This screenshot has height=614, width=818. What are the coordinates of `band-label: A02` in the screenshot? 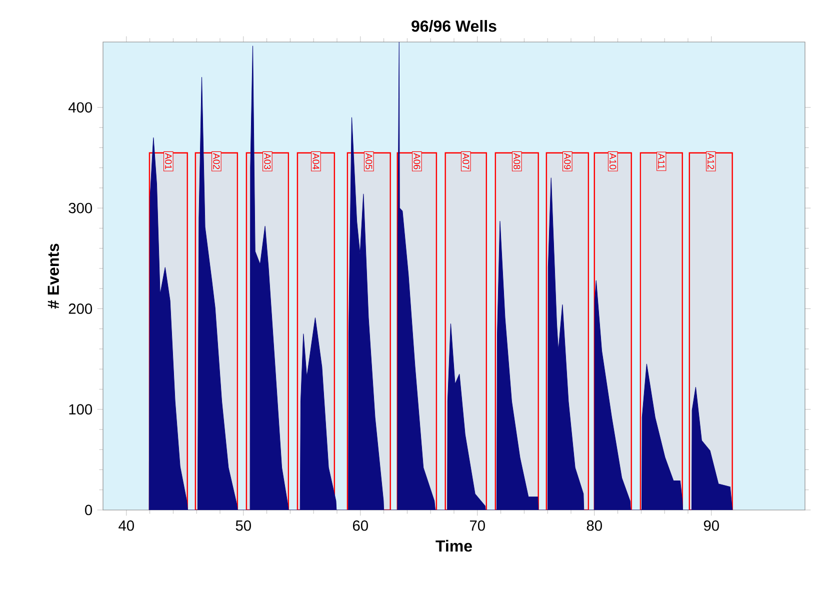 It's located at (216, 161).